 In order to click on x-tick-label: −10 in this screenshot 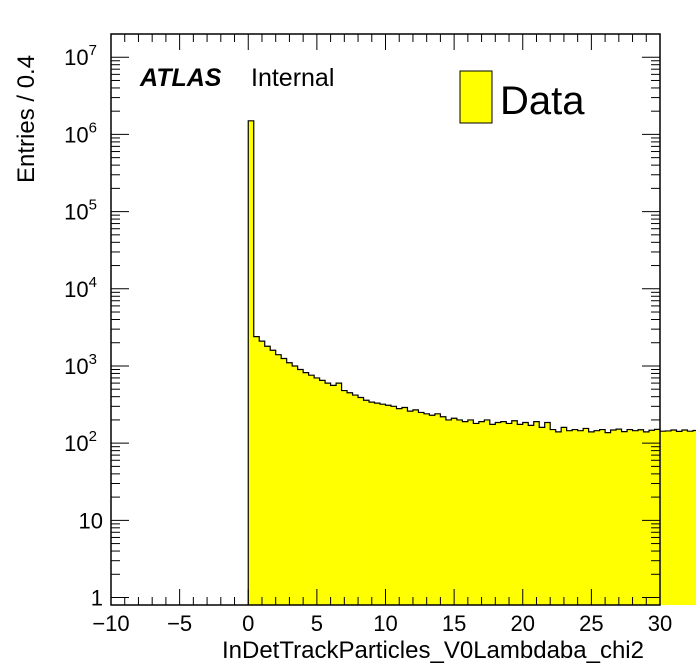, I will do `click(110, 623)`.